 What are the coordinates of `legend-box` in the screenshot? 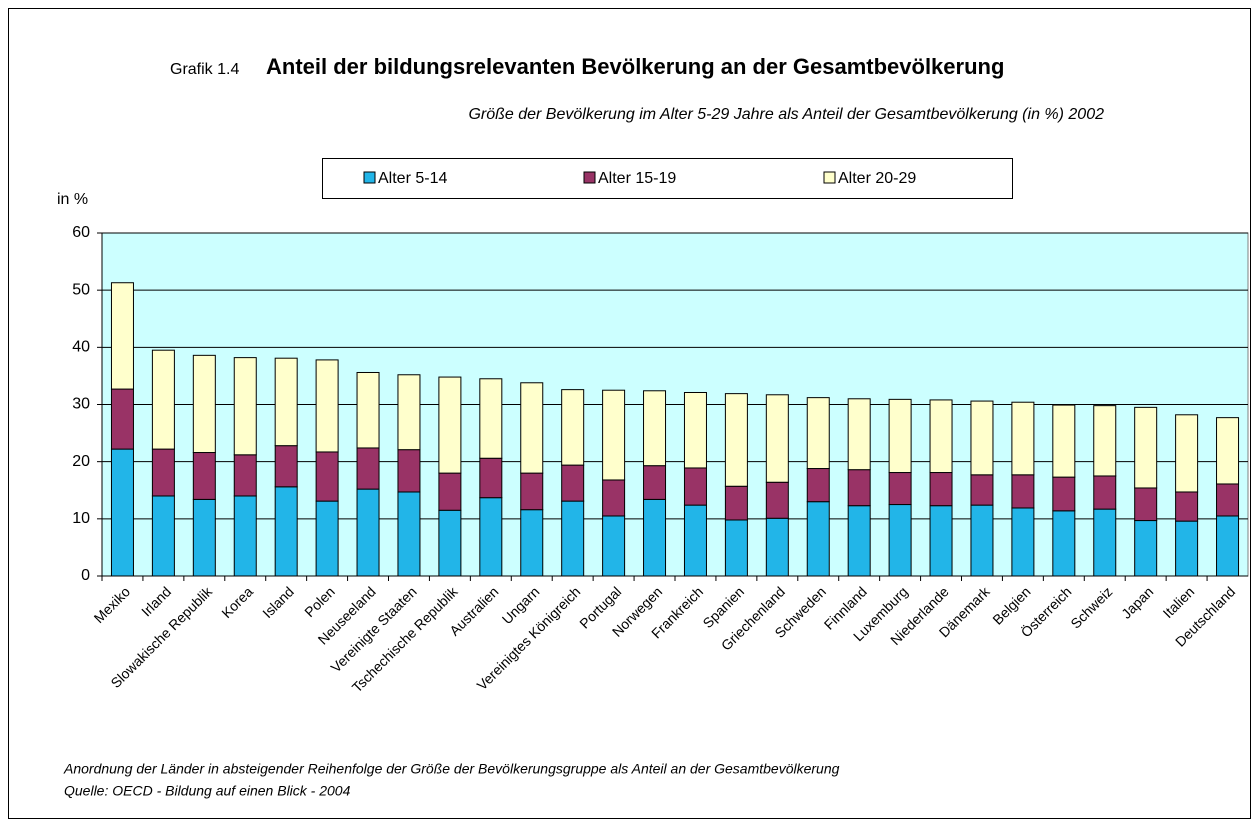 It's located at (667, 178).